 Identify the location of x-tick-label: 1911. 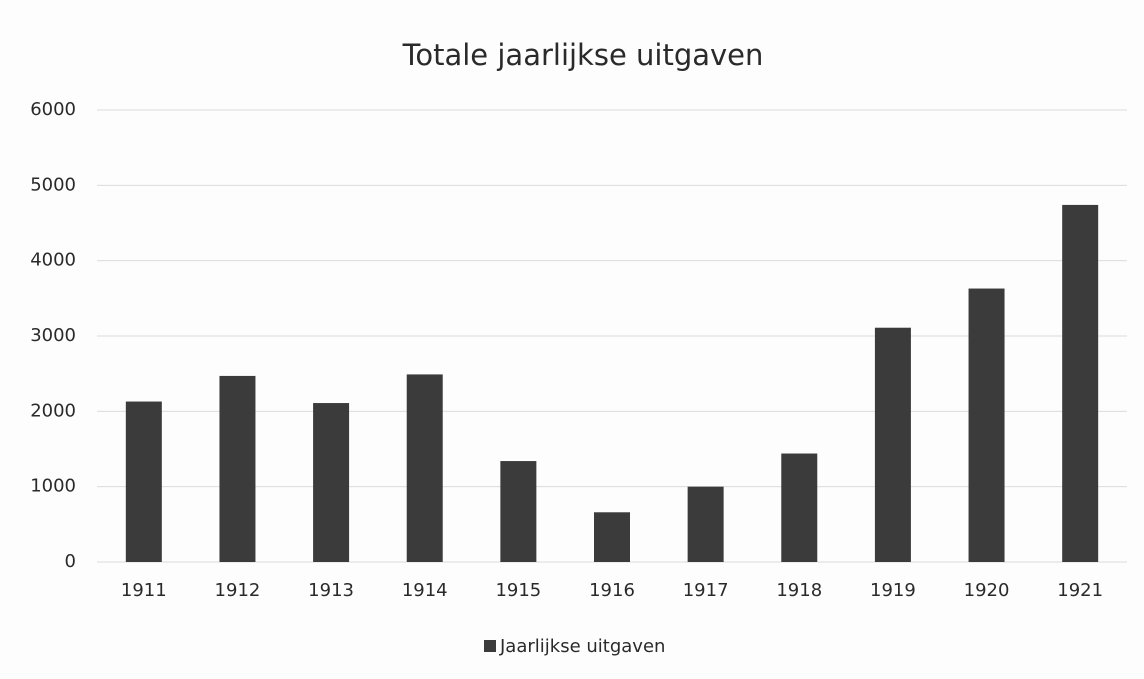
(144, 590).